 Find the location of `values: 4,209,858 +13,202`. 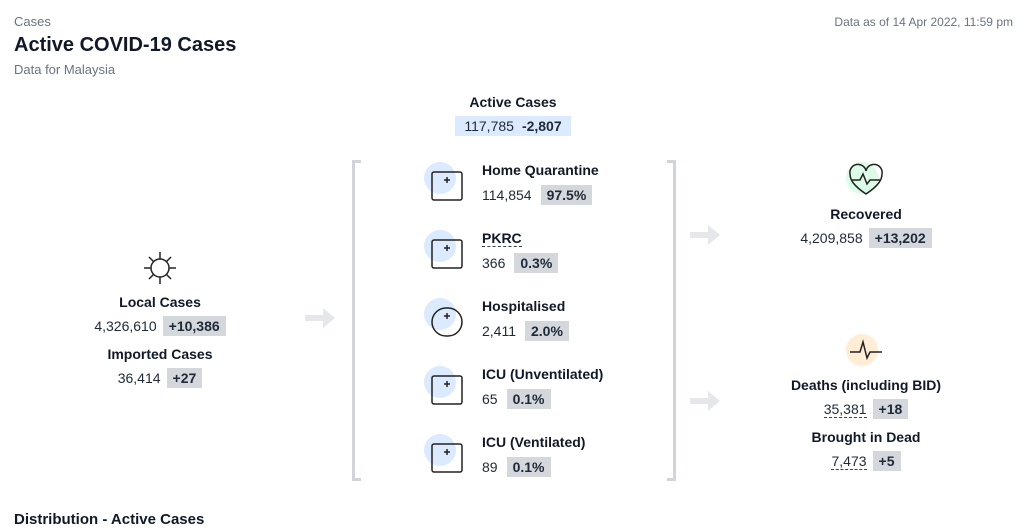

values: 4,209,858 +13,202 is located at coordinates (866, 238).